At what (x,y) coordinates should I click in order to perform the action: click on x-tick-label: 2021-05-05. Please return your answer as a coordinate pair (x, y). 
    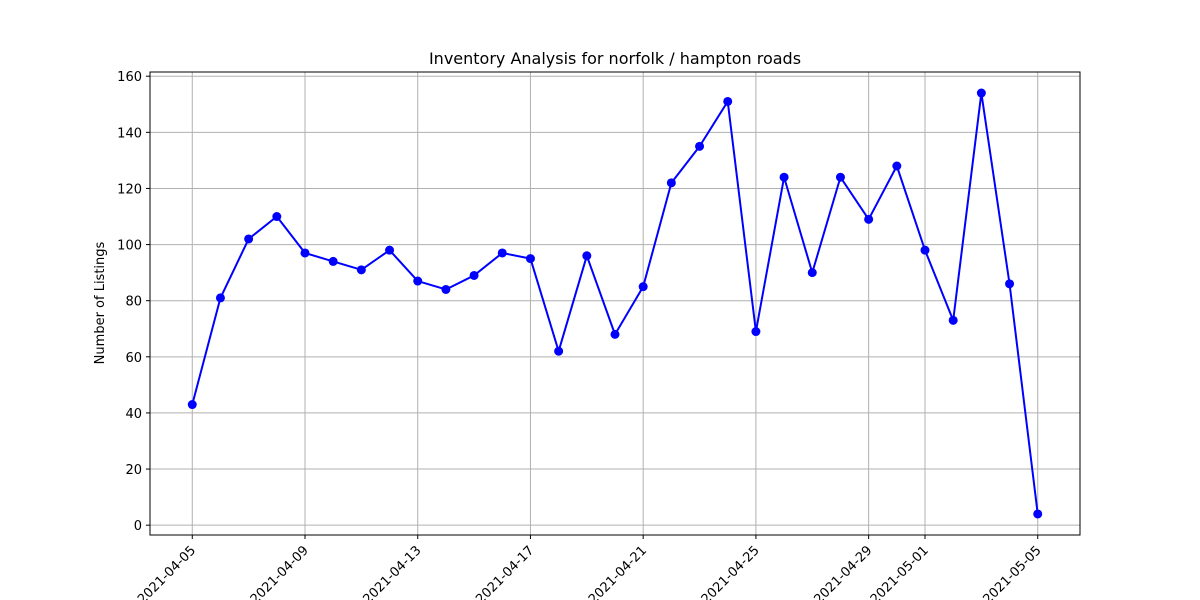
    Looking at the image, I should click on (1013, 571).